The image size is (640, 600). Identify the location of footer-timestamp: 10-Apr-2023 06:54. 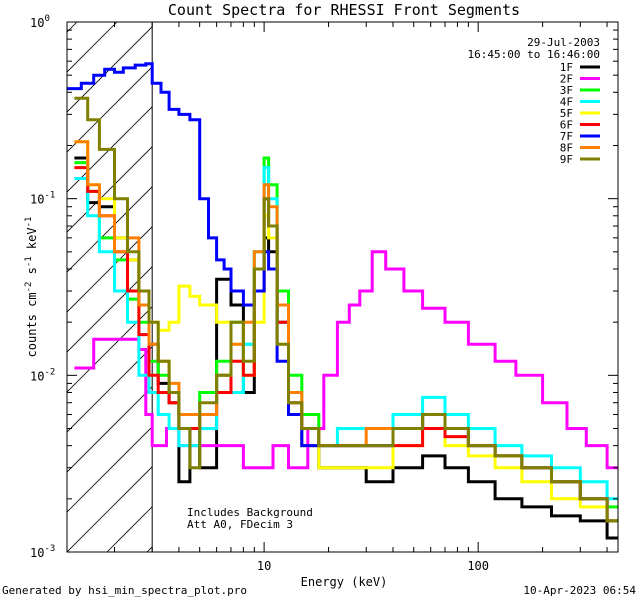
(579, 590).